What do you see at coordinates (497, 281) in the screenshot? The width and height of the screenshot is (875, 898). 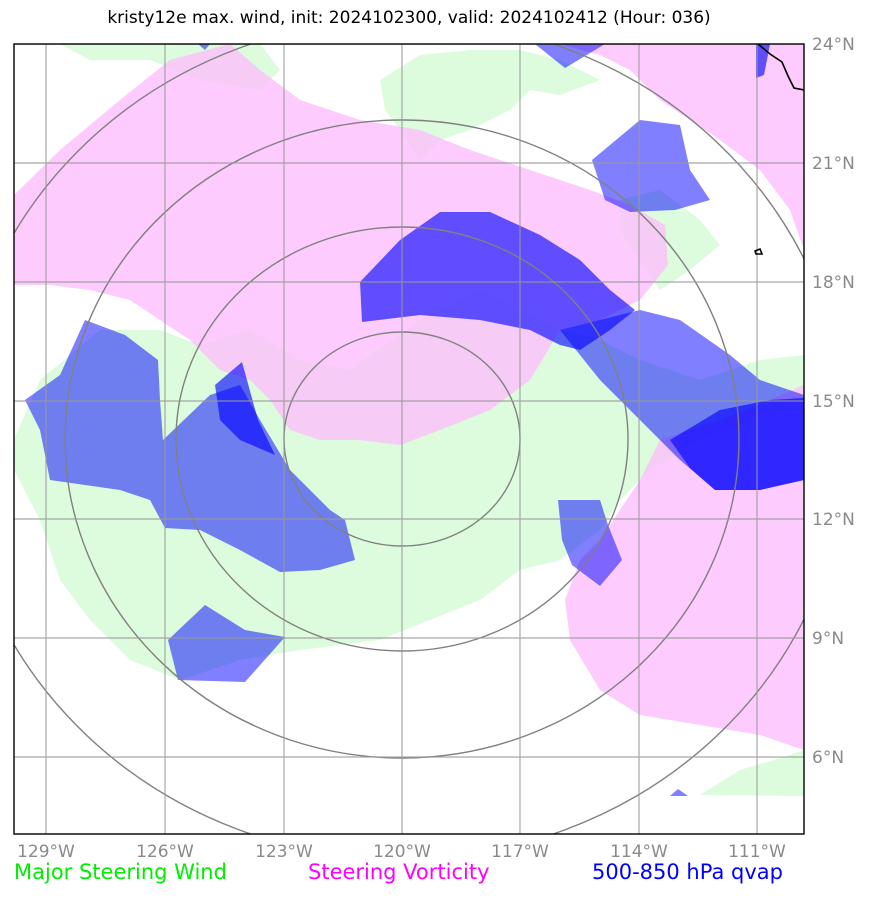 I see `qvap-region-core` at bounding box center [497, 281].